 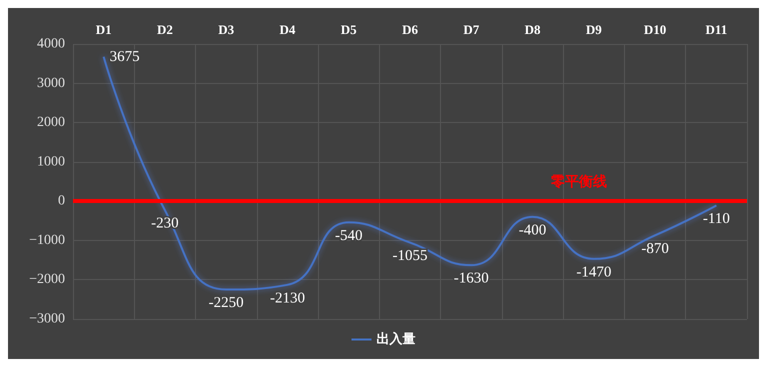 What do you see at coordinates (348, 236) in the screenshot?
I see `data-label: -540` at bounding box center [348, 236].